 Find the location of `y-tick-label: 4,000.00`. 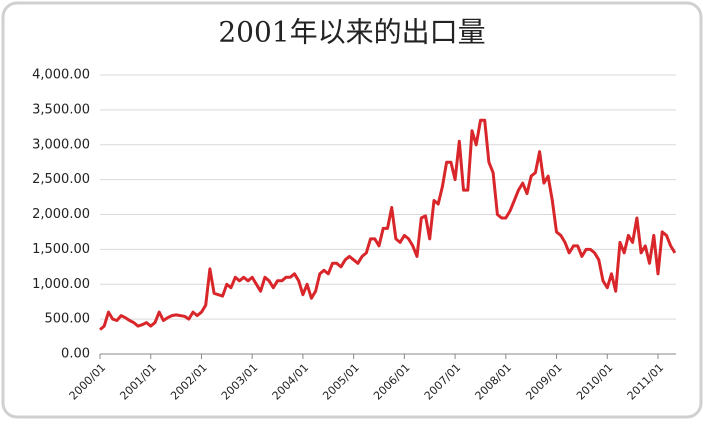

y-tick-label: 4,000.00 is located at coordinates (61, 75).